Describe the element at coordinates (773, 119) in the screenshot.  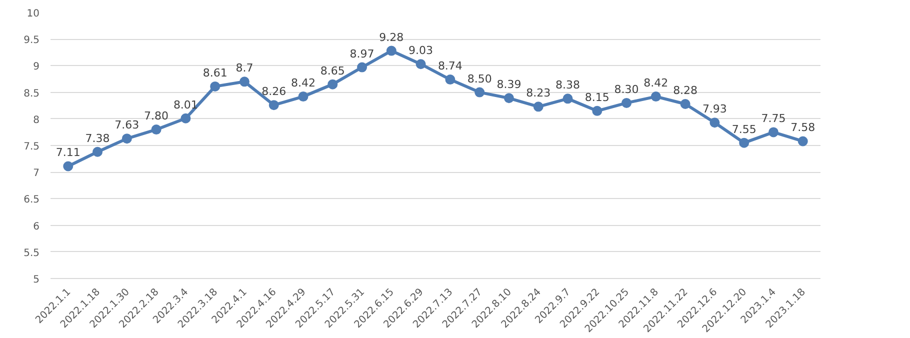
I see `data-label: 7.75` at that location.